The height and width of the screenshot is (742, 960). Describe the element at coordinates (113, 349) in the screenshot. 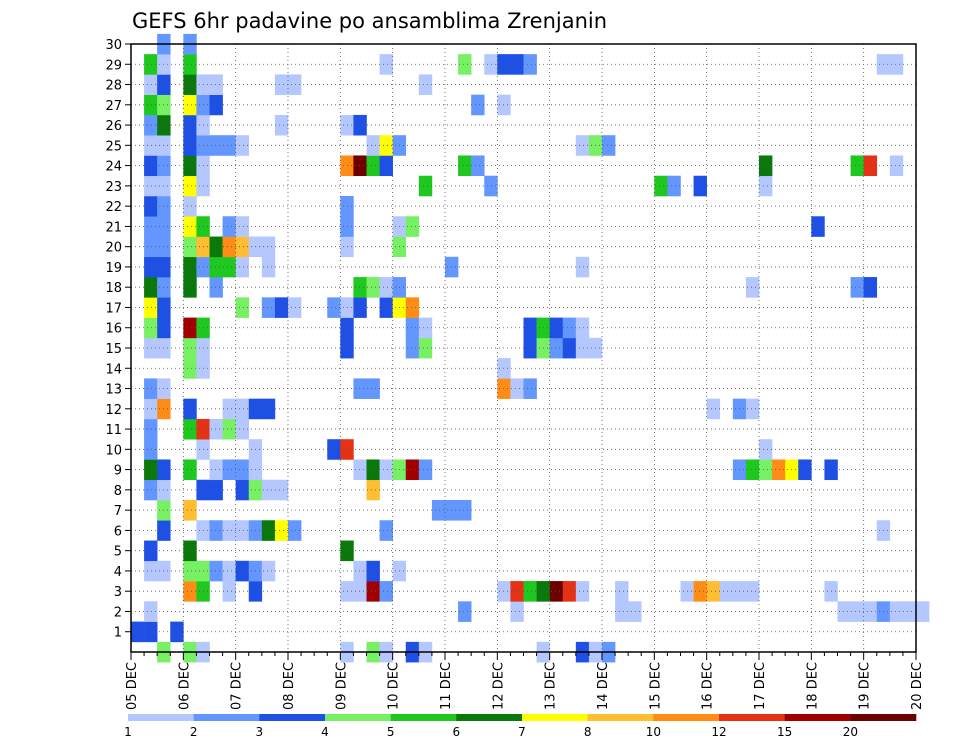

I see `y-tick-label: 15` at that location.